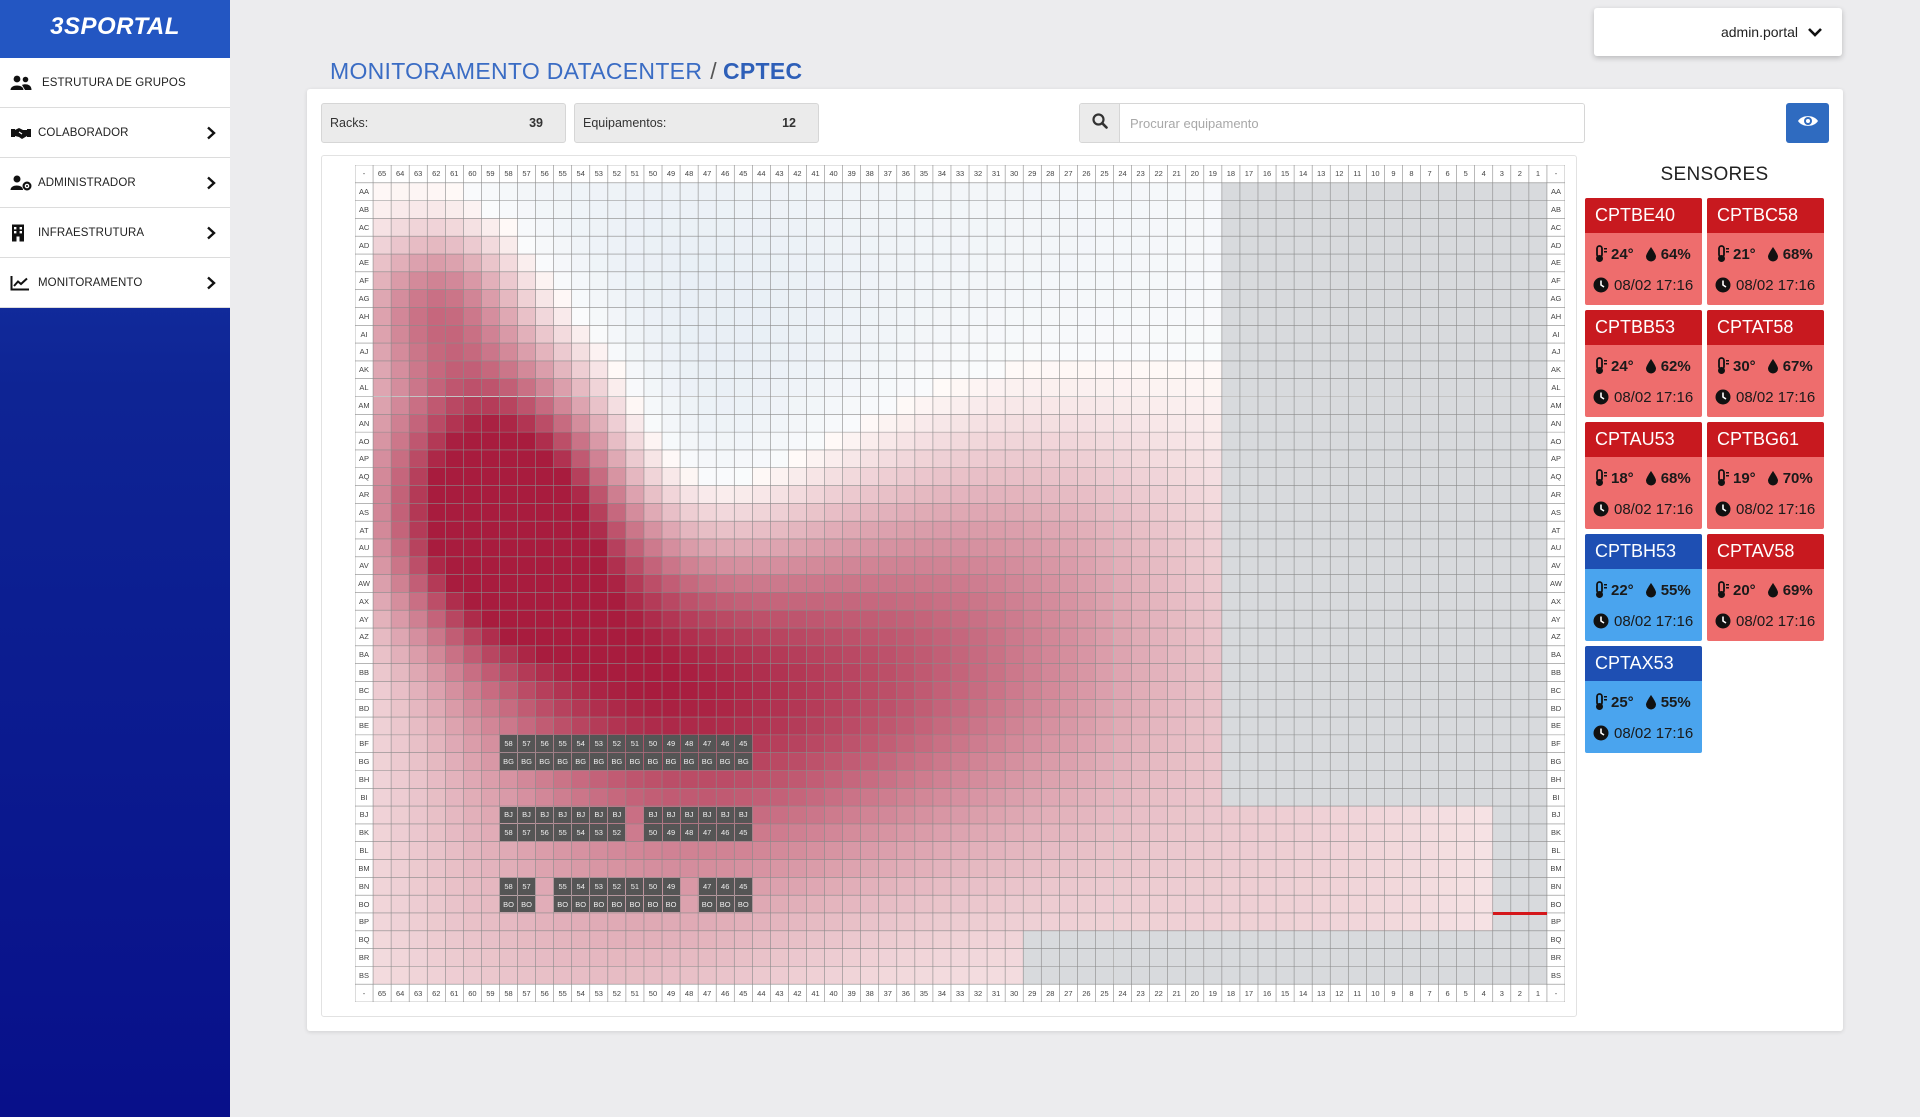 The height and width of the screenshot is (1117, 1920). What do you see at coordinates (115, 183) in the screenshot?
I see `sidebar-item-administrador: ADMINISTRADOR` at bounding box center [115, 183].